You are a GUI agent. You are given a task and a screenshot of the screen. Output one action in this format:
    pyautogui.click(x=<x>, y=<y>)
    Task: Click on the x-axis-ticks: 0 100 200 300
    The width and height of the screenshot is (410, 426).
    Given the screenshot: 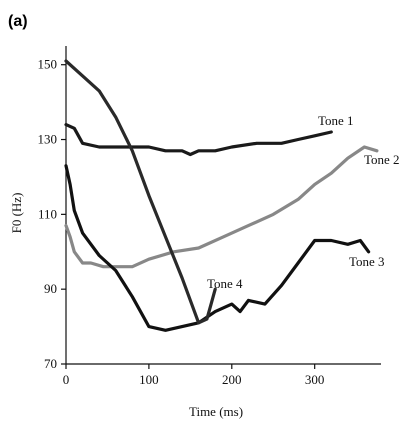 What is the action you would take?
    pyautogui.click(x=194, y=375)
    